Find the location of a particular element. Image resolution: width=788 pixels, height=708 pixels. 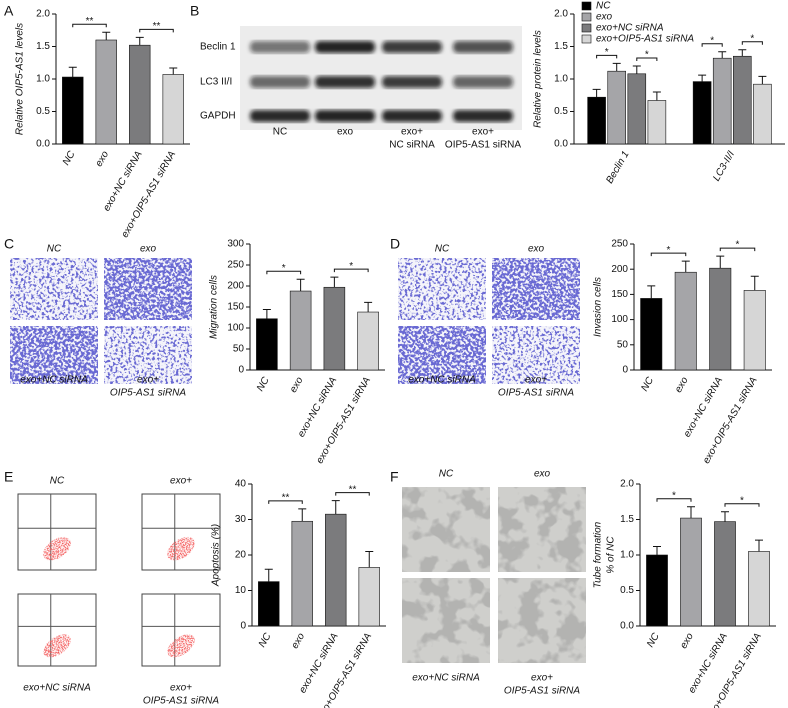

image-label: exo+ is located at coordinates (148, 380).